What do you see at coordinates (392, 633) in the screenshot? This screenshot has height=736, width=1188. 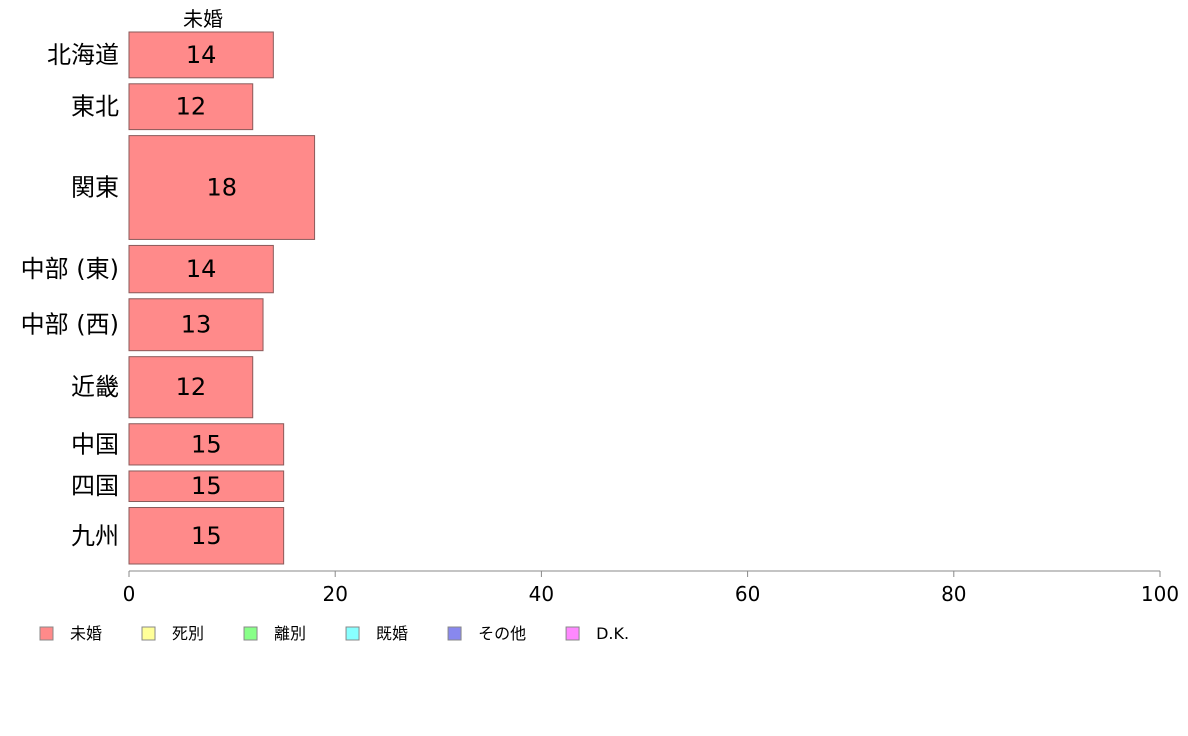 I see `legend-label-3: 既婚` at bounding box center [392, 633].